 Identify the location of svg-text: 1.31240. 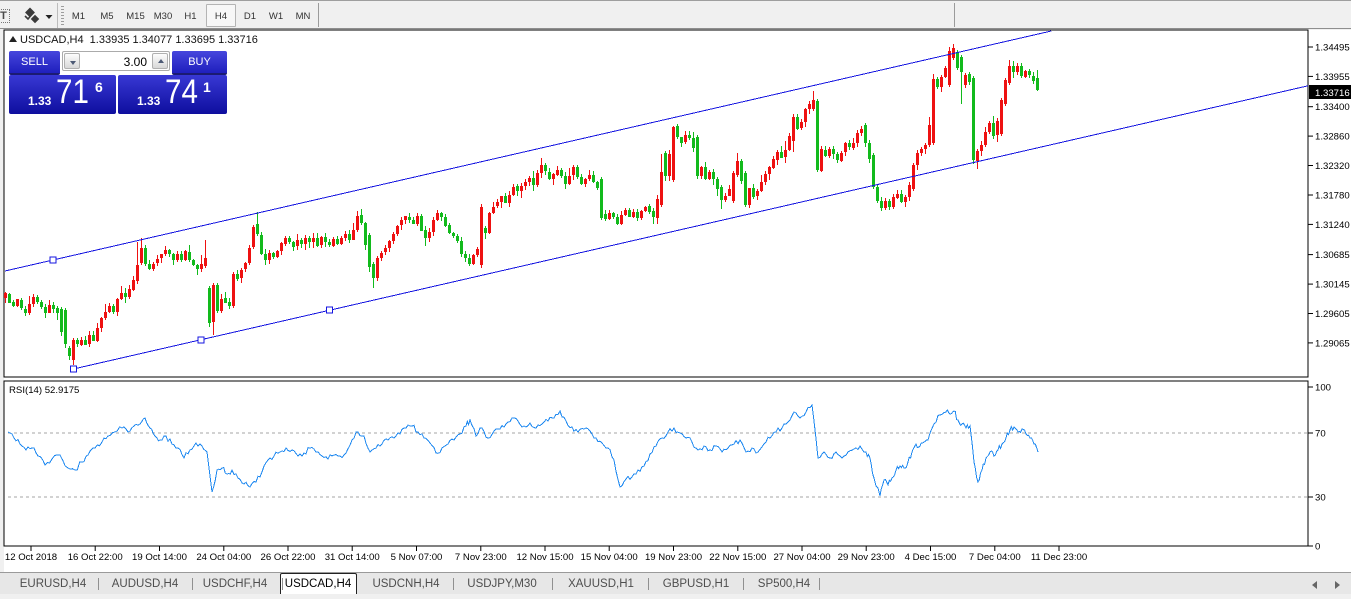
(1332, 225).